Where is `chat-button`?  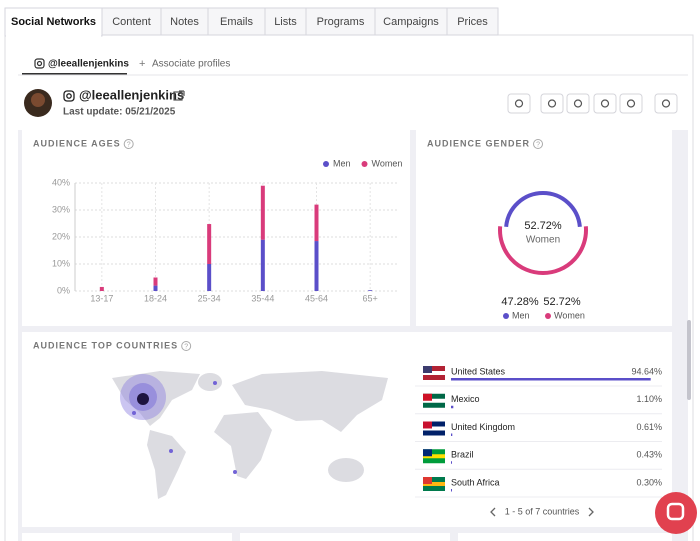 chat-button is located at coordinates (676, 513).